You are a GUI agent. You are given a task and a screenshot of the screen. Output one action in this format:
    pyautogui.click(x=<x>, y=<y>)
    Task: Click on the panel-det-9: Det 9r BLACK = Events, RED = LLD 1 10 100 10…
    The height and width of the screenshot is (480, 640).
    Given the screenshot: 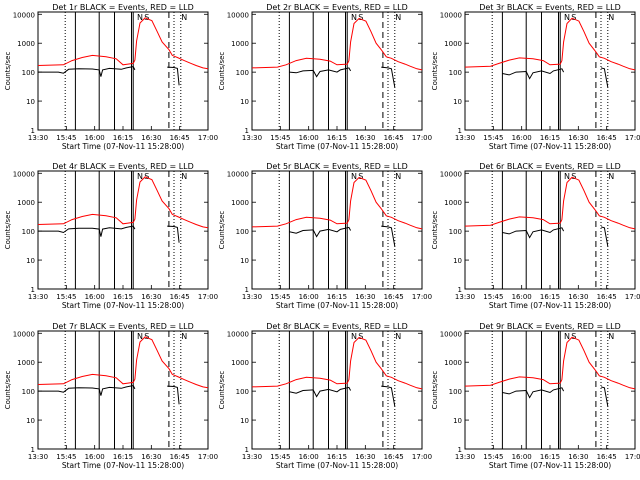 What is the action you would take?
    pyautogui.click(x=535, y=396)
    